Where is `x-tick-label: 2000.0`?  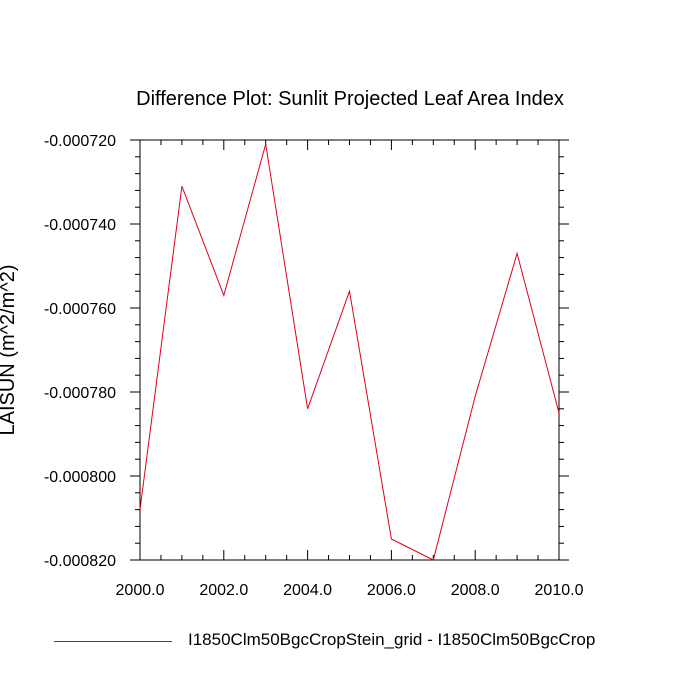 x-tick-label: 2000.0 is located at coordinates (140, 590).